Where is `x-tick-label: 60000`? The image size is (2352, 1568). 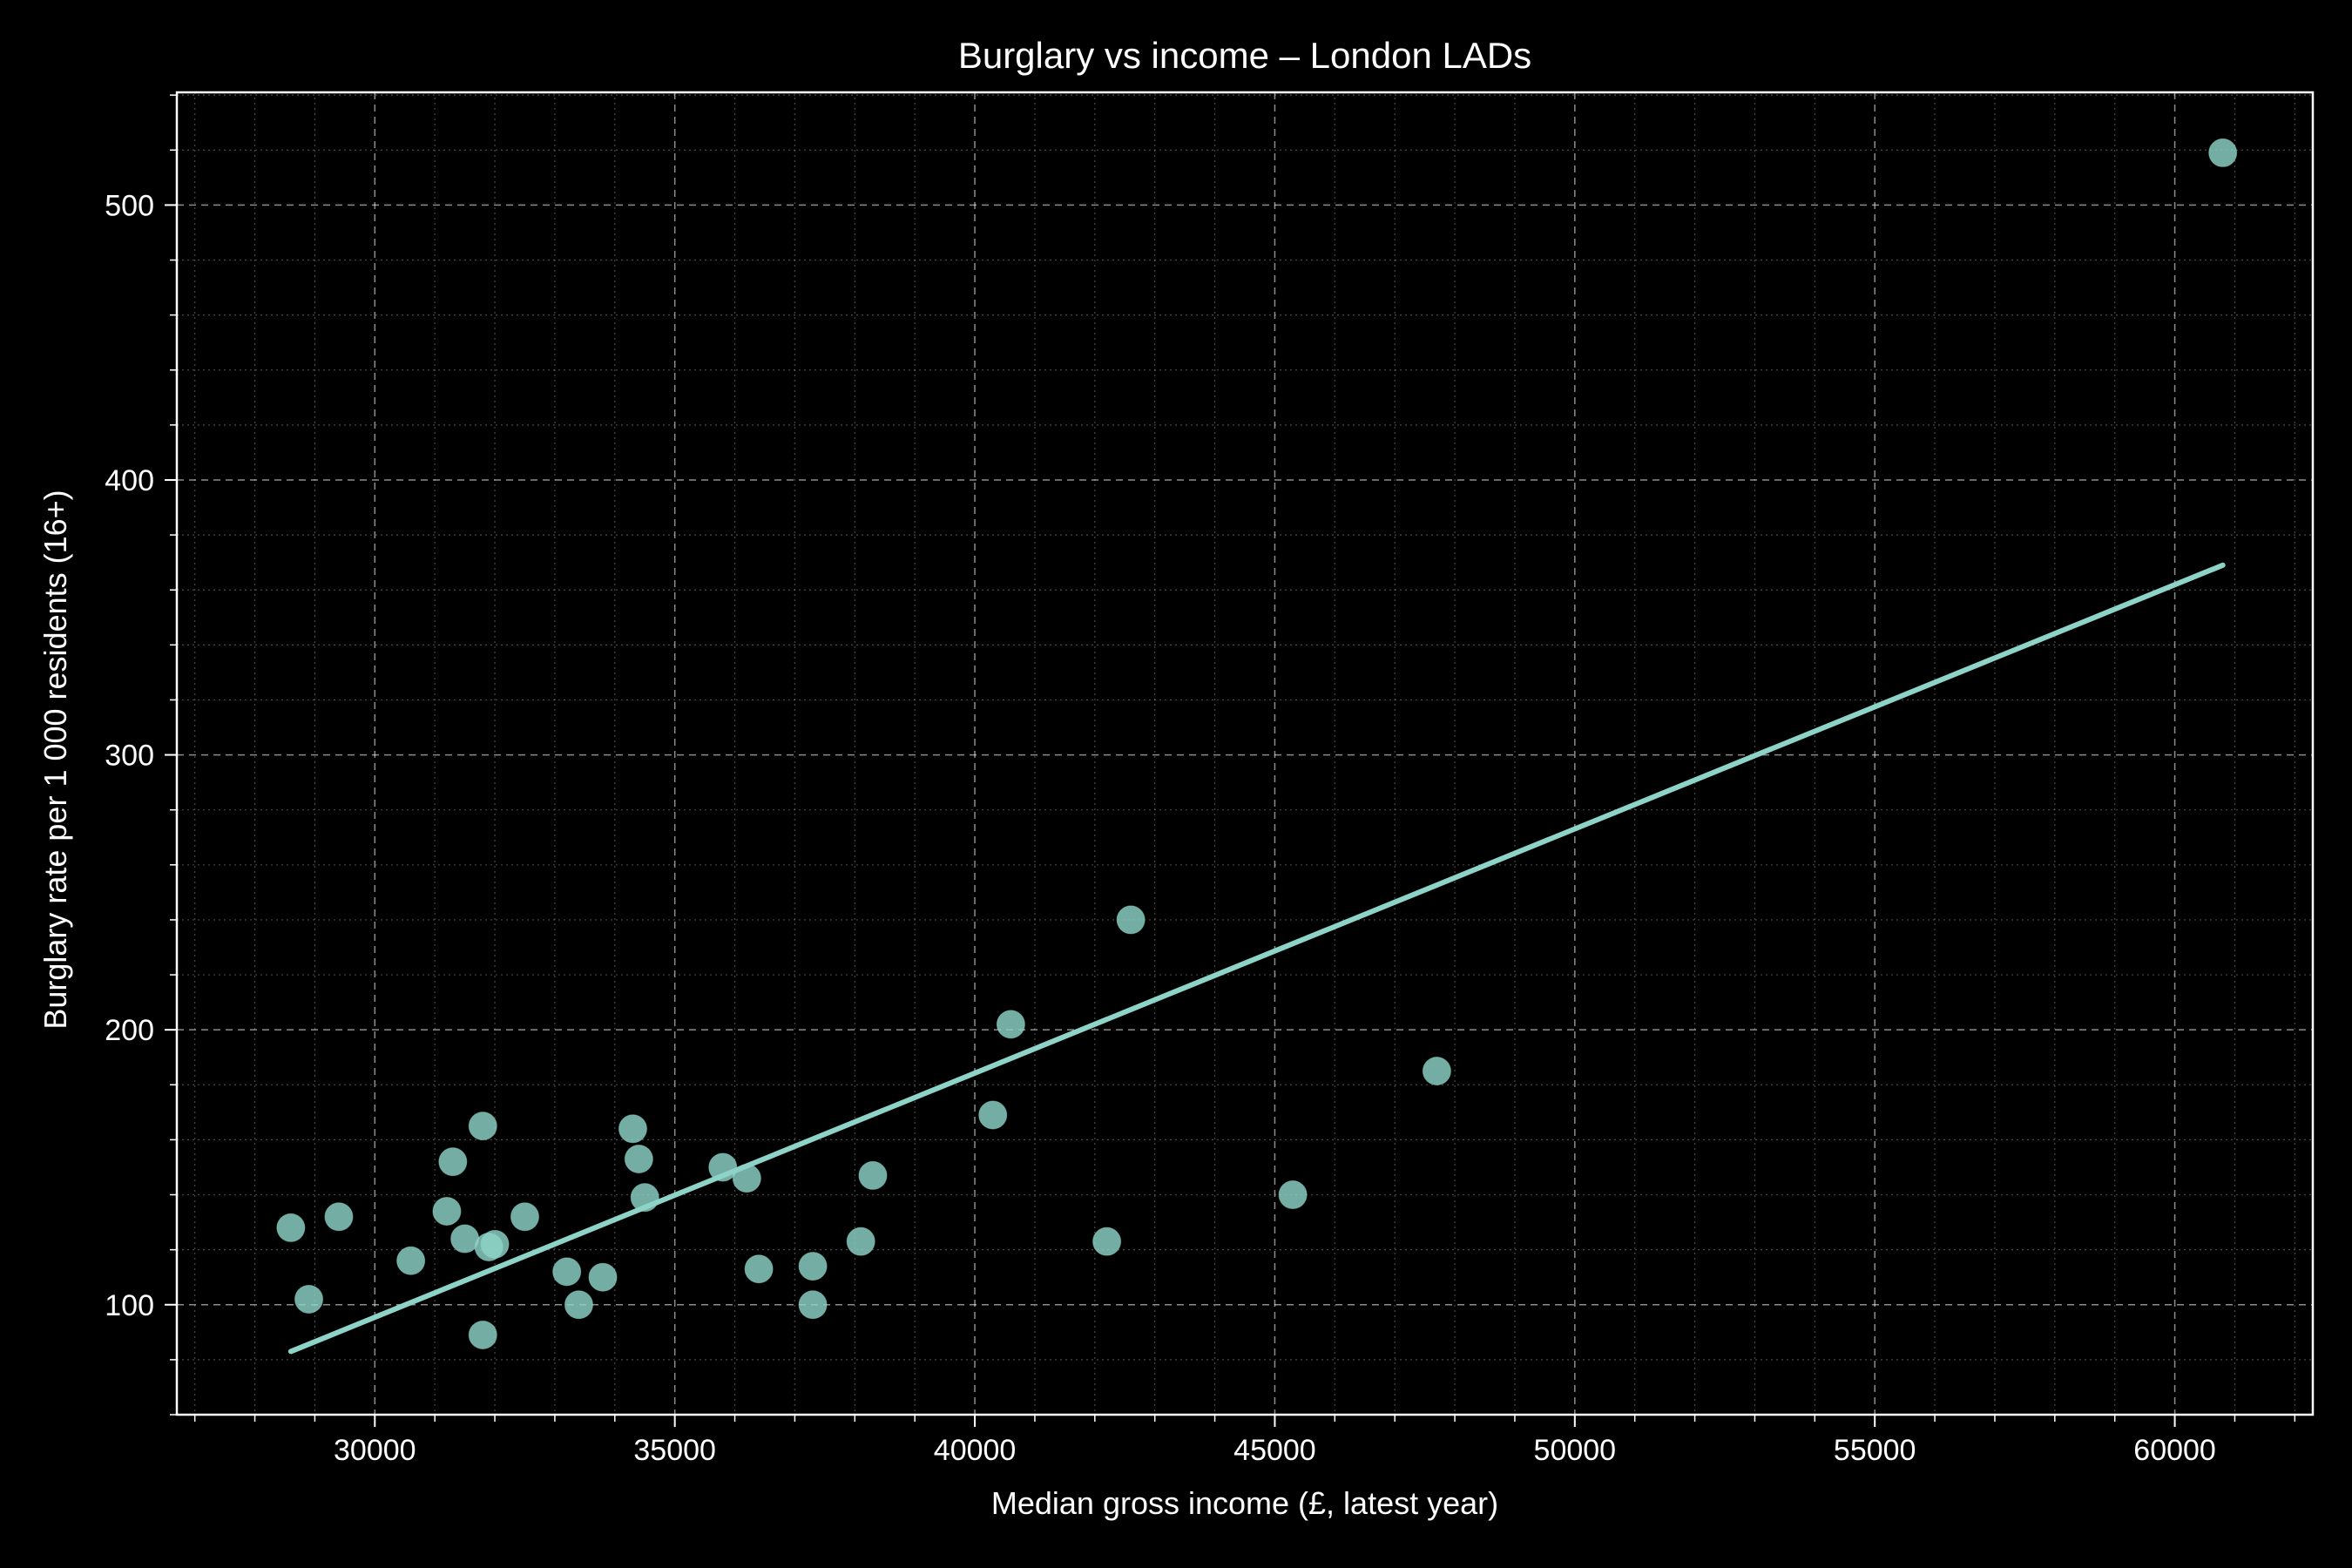 x-tick-label: 60000 is located at coordinates (2174, 1450).